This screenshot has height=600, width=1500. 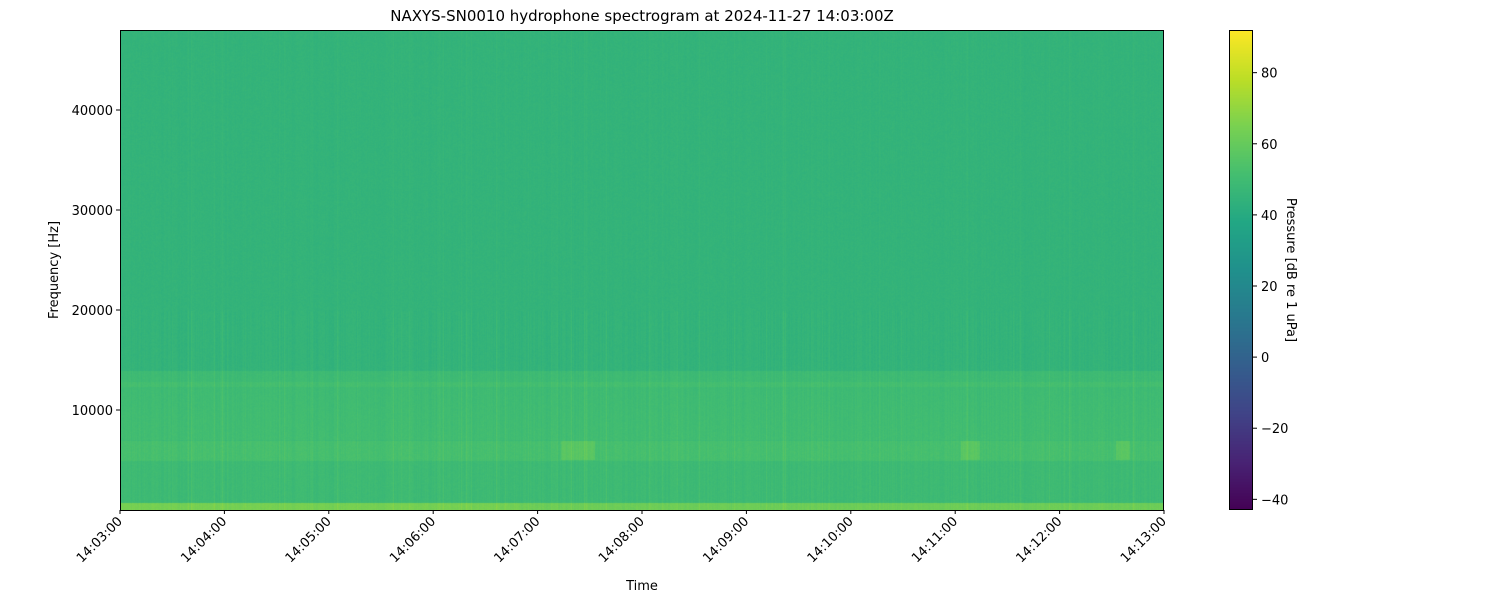 I want to click on colorbar-frame, so click(x=1241, y=270).